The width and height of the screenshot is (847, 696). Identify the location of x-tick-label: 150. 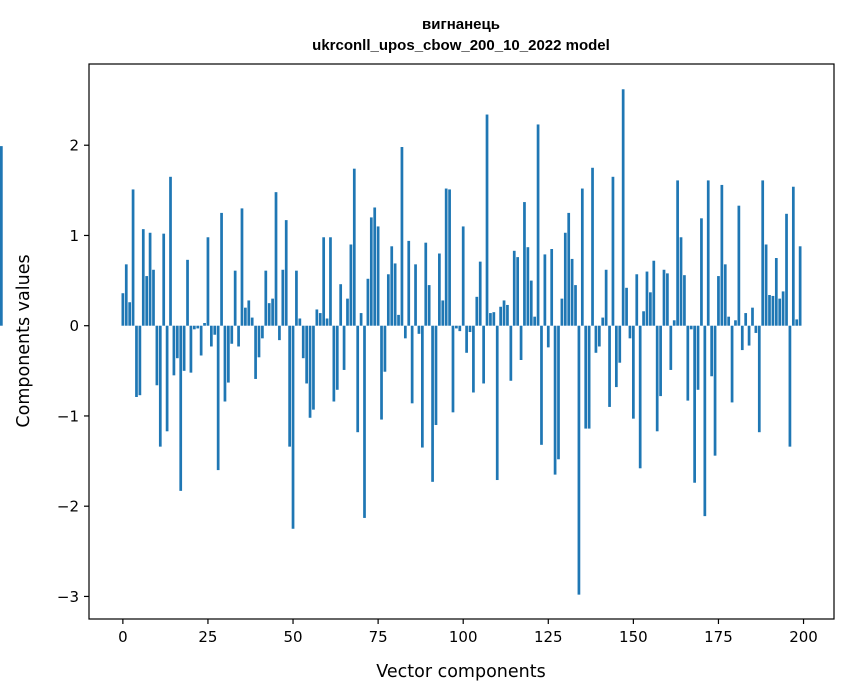
(633, 637).